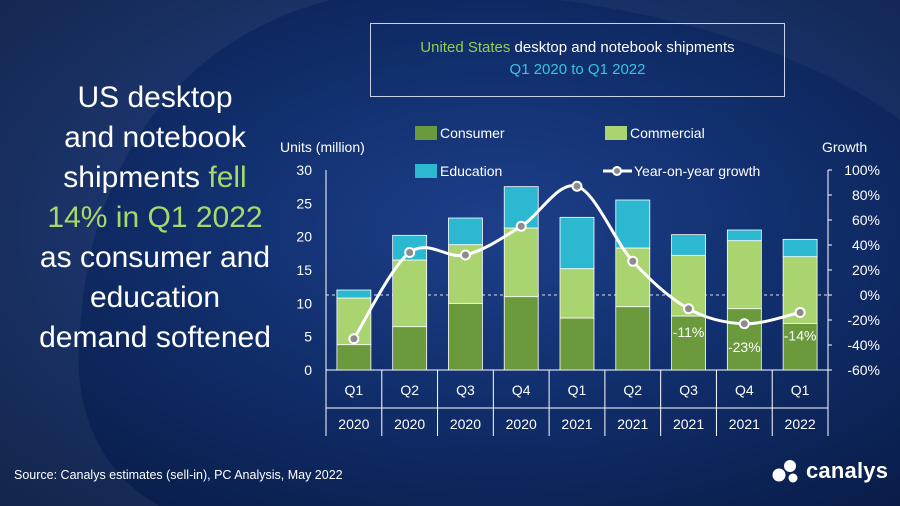  What do you see at coordinates (617, 171) in the screenshot?
I see `legend-marker-growth` at bounding box center [617, 171].